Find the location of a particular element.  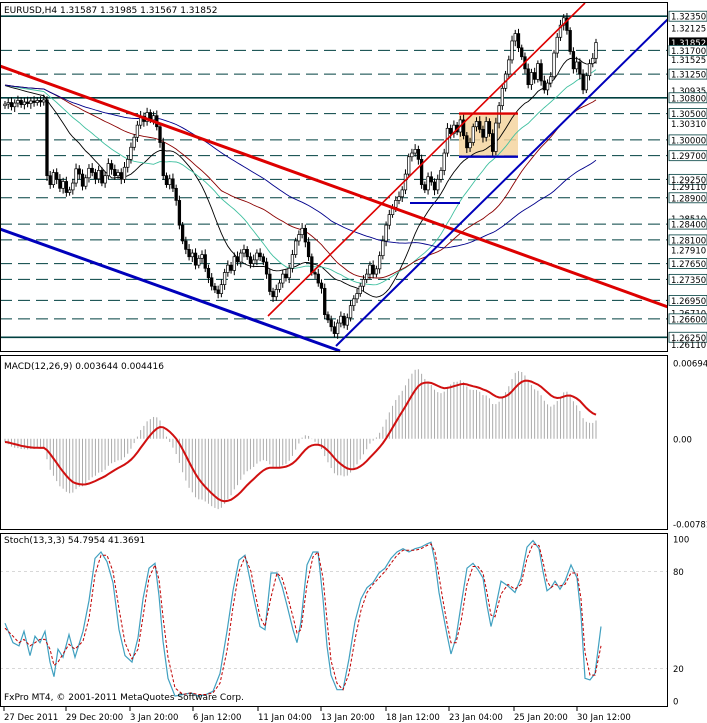

level-price-label: 1.30800 is located at coordinates (688, 99).